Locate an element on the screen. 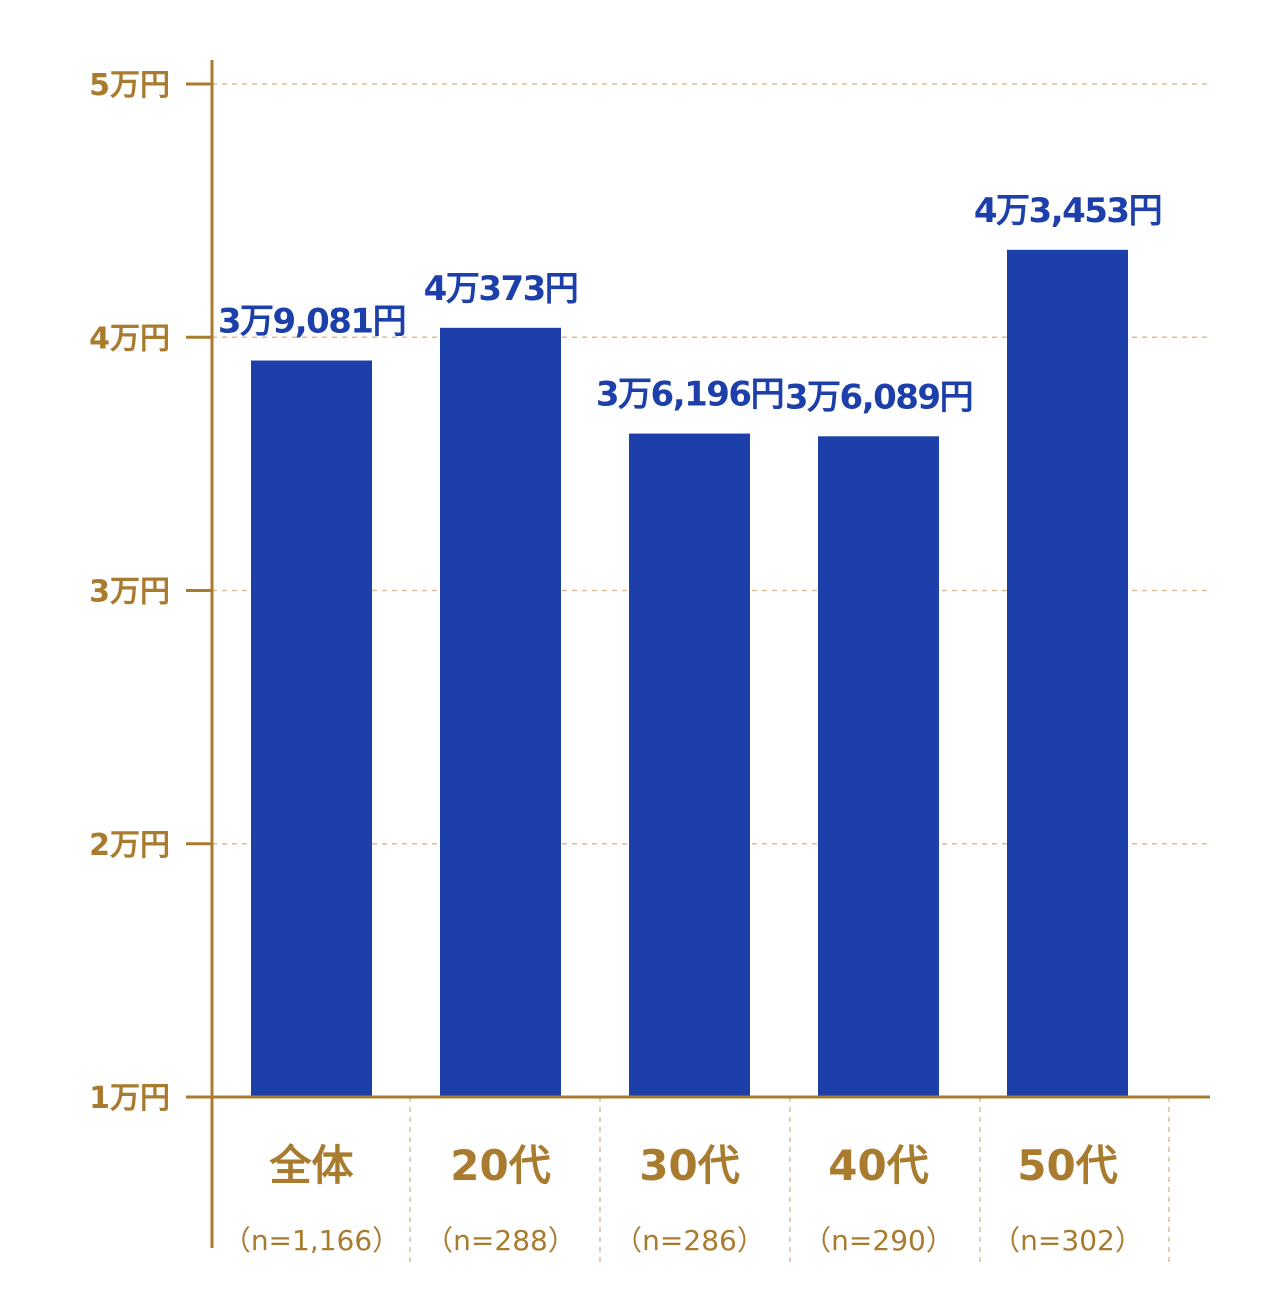  data-label: 4万3,453円 is located at coordinates (1067, 211).